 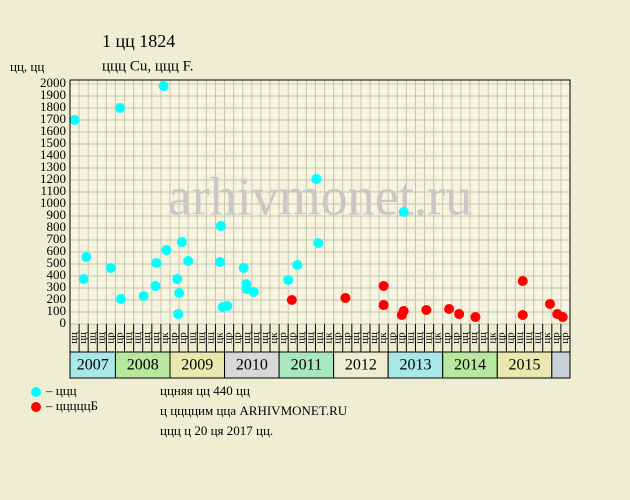 I want to click on chart-subtitle: ццц Cu, ццц F., so click(x=148, y=66).